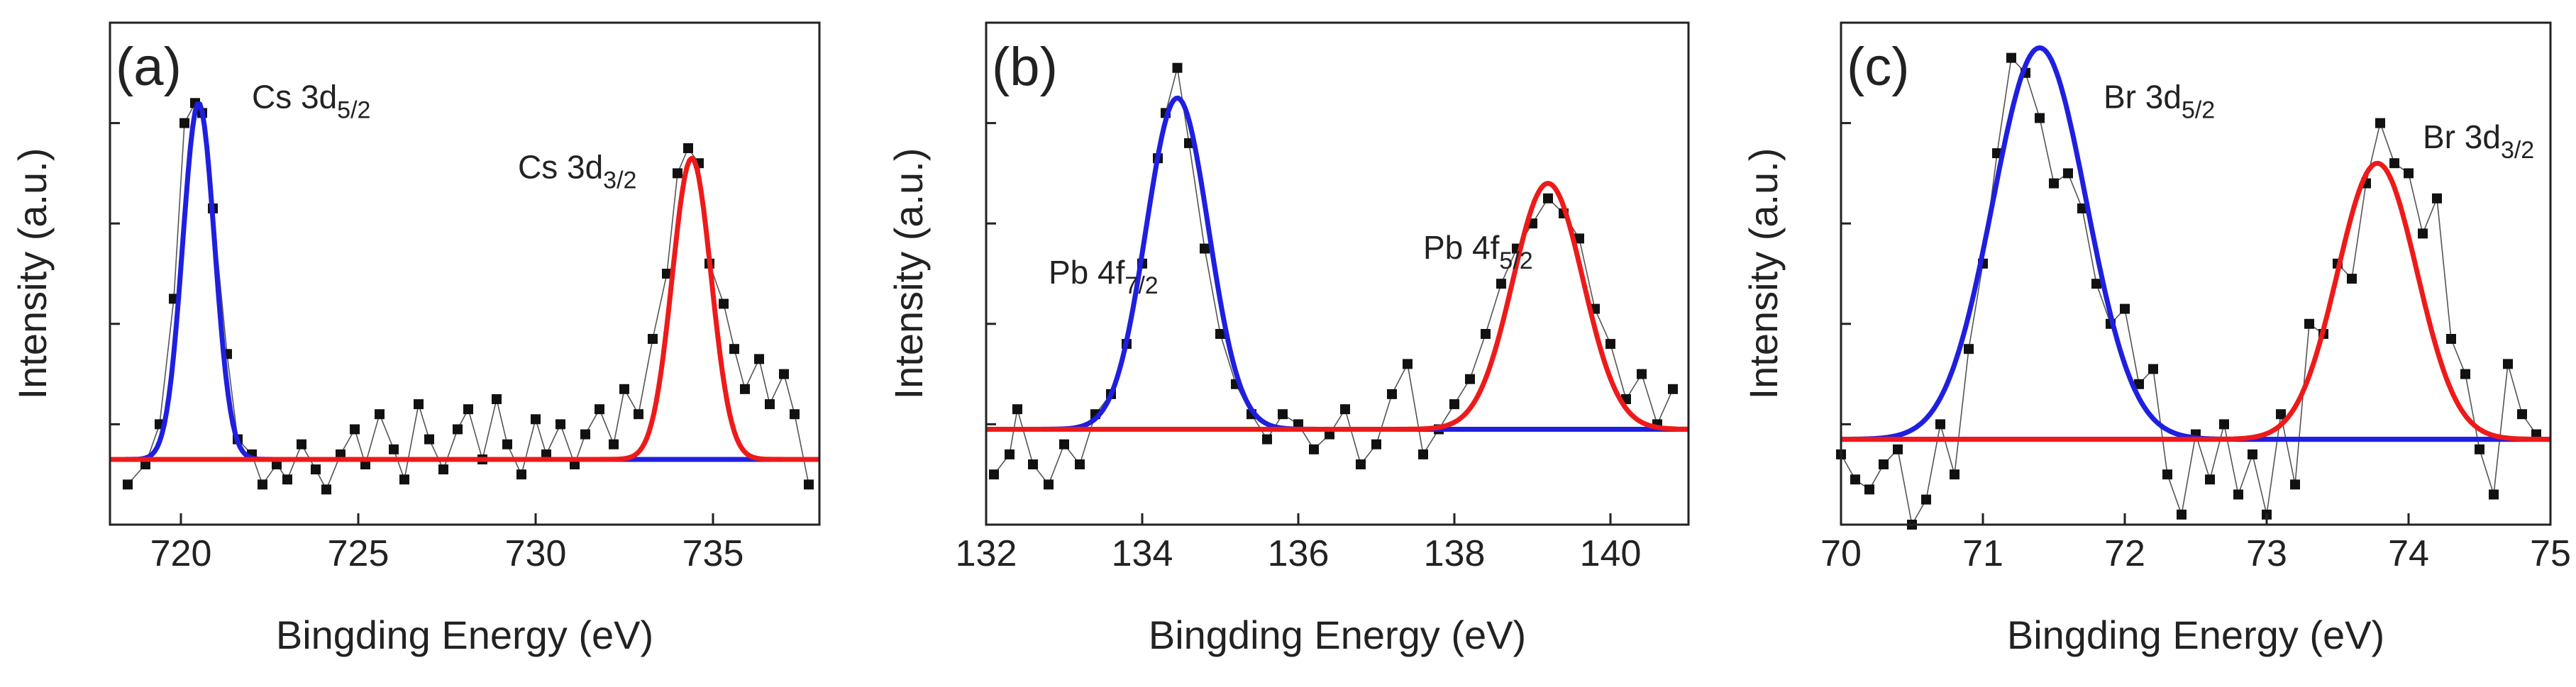  I want to click on x-tick-label: 73, so click(2266, 553).